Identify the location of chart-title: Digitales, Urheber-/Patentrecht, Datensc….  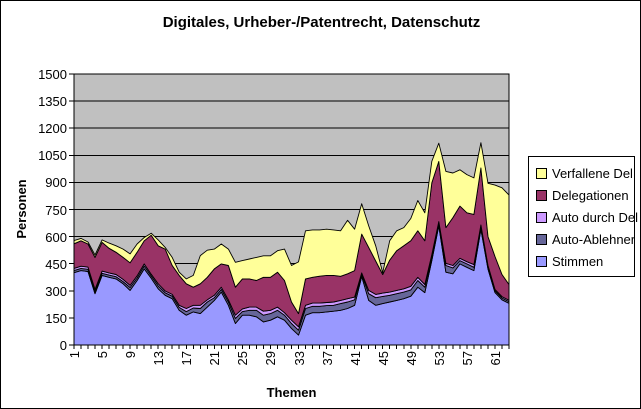
(321, 22).